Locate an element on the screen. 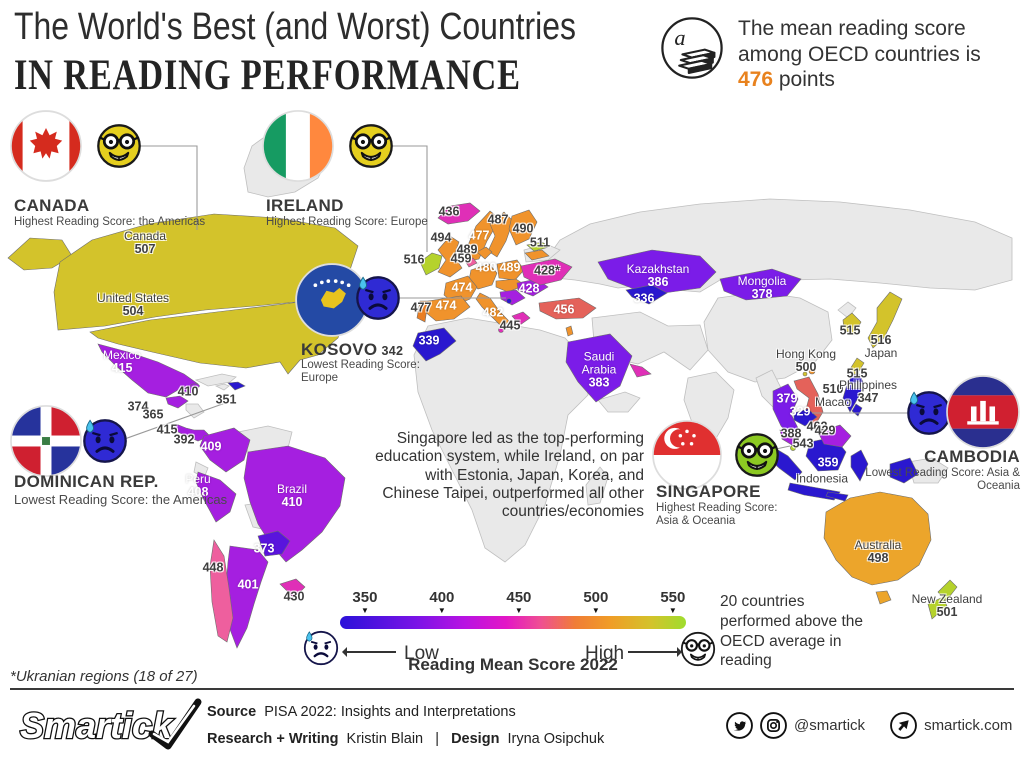 This screenshot has width=1024, height=764. callout-country-name: CANADA is located at coordinates (52, 205).